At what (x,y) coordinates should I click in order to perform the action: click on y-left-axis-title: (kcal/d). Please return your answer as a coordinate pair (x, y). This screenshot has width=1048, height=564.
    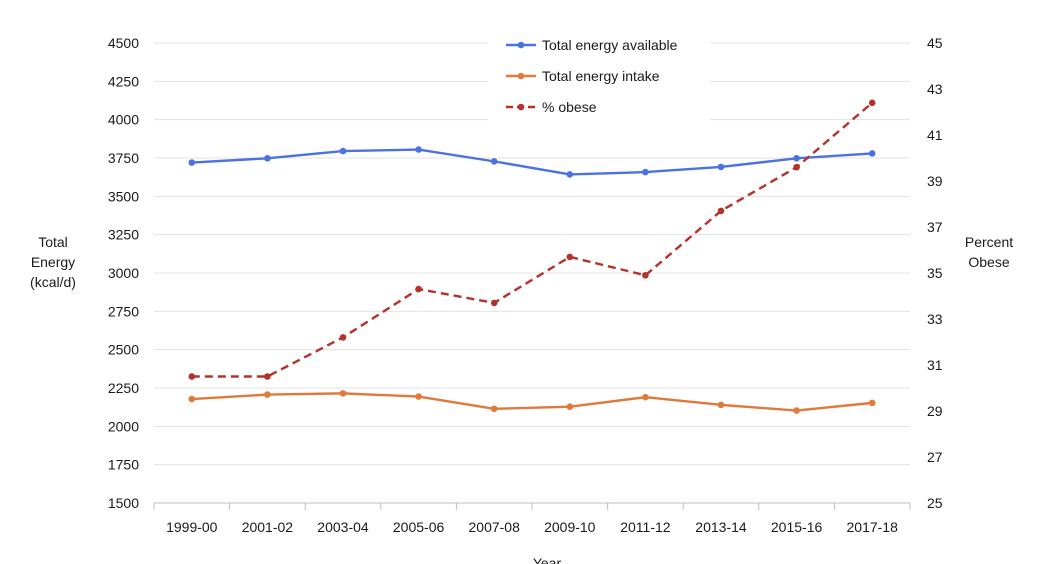
    Looking at the image, I should click on (53, 282).